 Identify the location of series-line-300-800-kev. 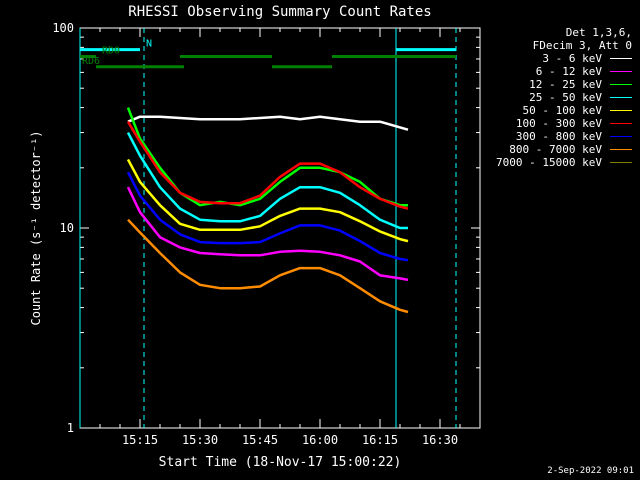
(267, 216).